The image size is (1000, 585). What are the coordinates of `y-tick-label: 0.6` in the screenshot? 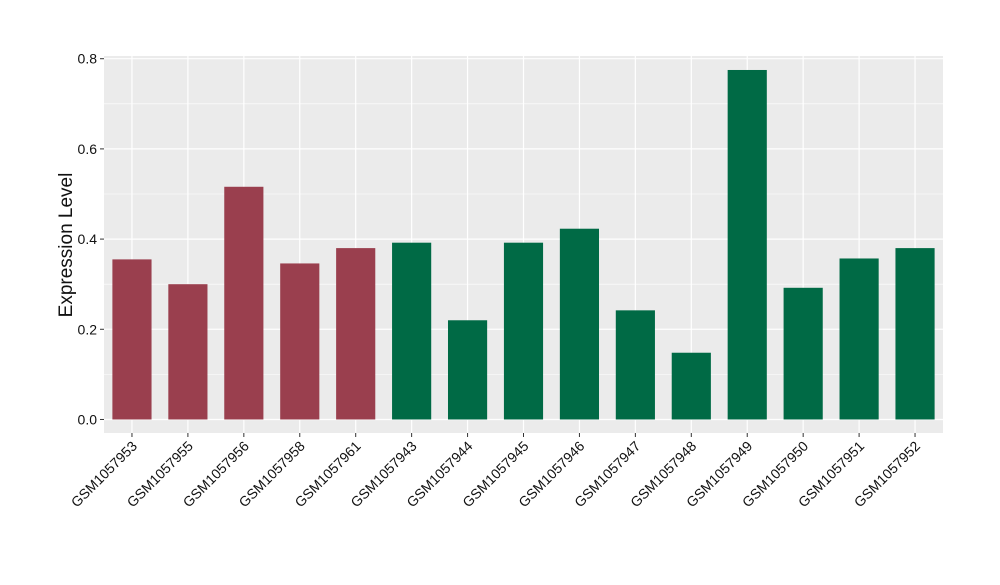 It's located at (88, 149).